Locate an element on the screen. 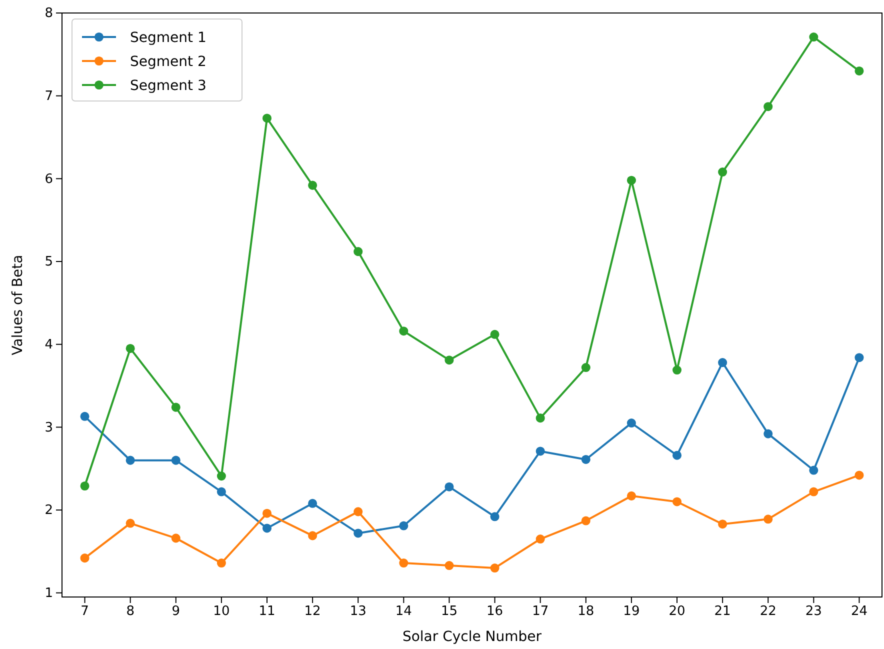 Image resolution: width=884 pixels, height=649 pixels. x-tick-label: 16 is located at coordinates (495, 612).